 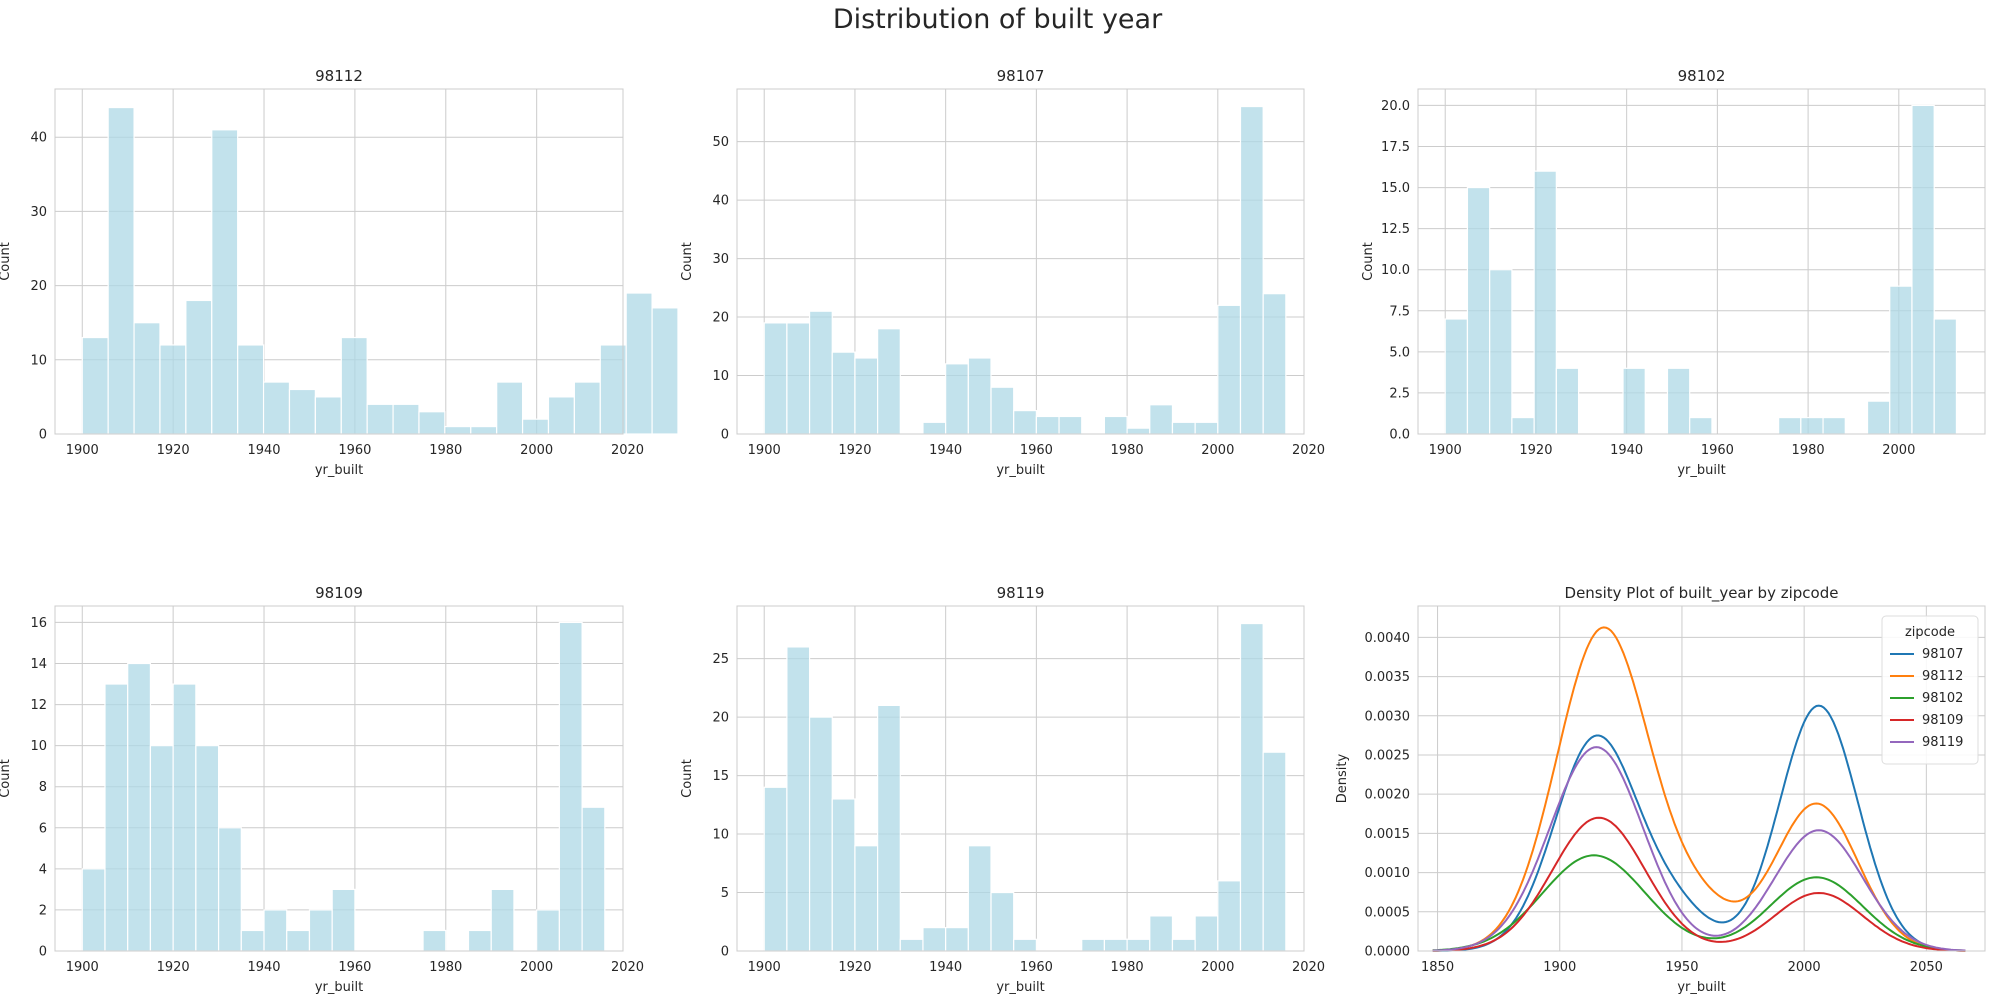 I want to click on y-tick-label: 0, so click(x=725, y=952).